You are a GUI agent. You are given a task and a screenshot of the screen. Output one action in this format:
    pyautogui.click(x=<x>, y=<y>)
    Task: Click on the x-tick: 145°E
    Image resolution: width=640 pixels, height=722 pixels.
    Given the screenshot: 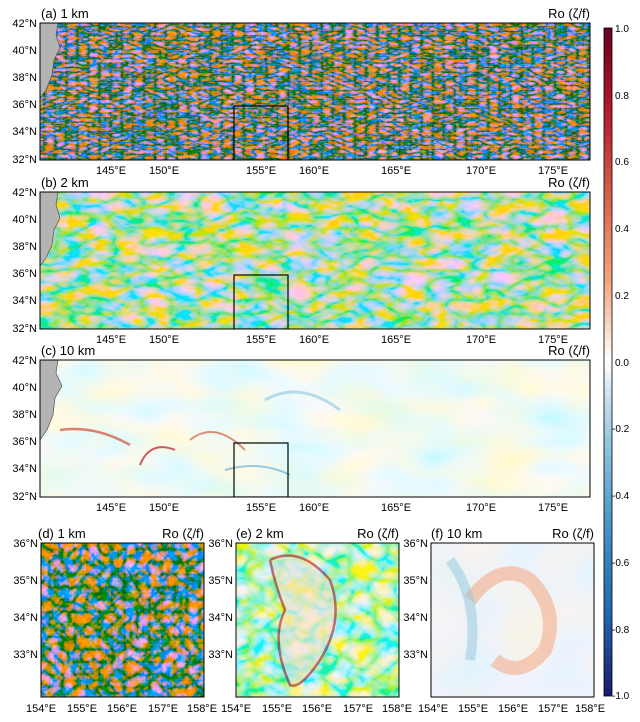 What is the action you would take?
    pyautogui.click(x=111, y=171)
    